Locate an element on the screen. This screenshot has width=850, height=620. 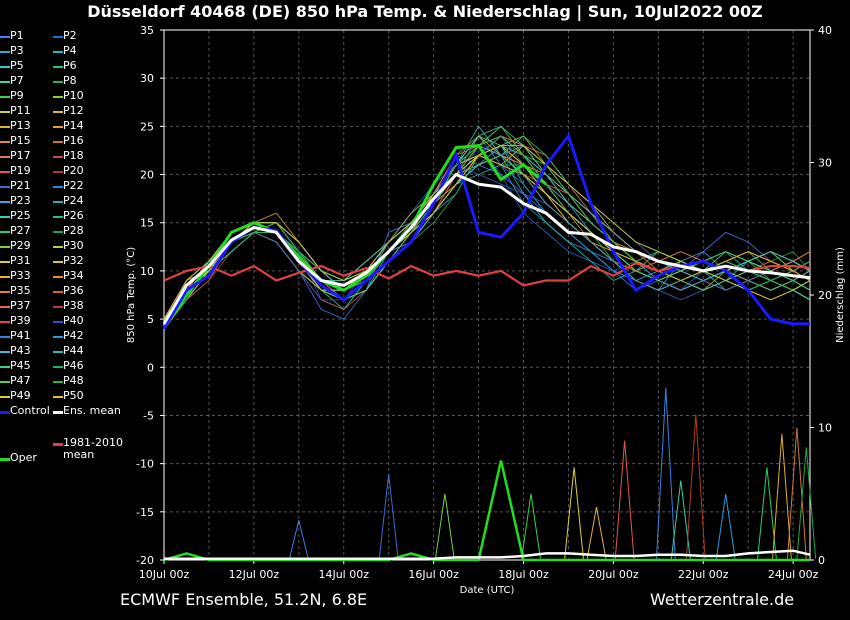
y-tick-label: 10 is located at coordinates (147, 271).